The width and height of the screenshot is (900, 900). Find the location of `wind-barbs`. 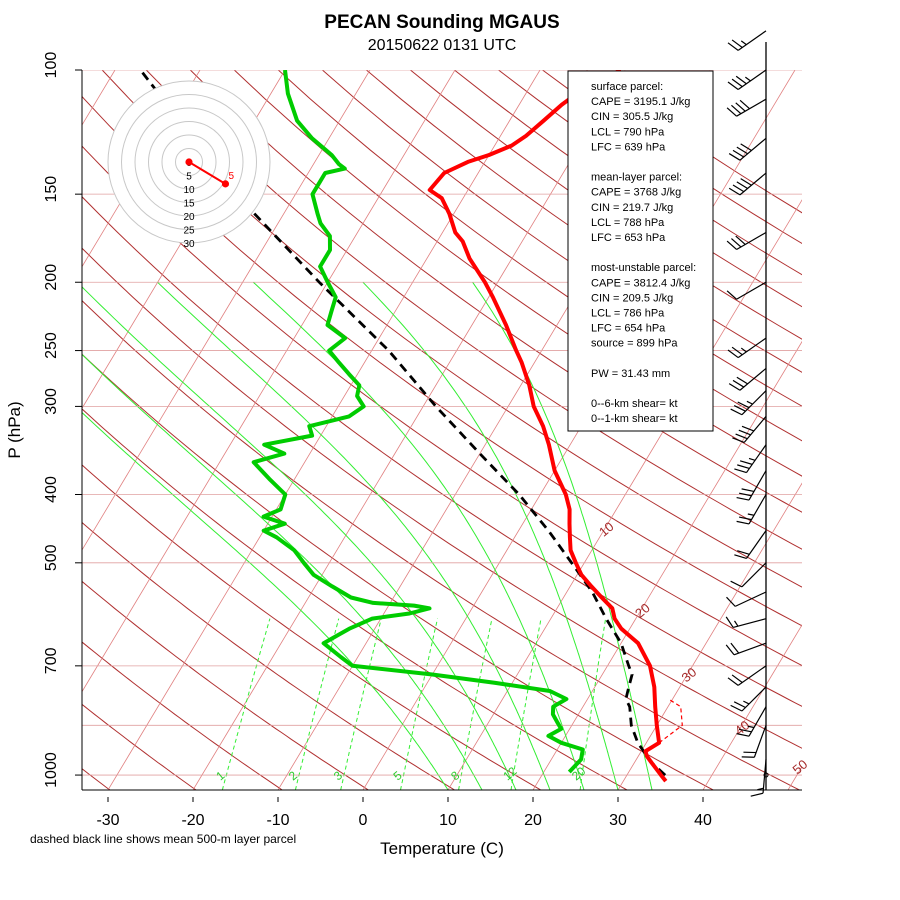

wind-barbs is located at coordinates (747, 413).